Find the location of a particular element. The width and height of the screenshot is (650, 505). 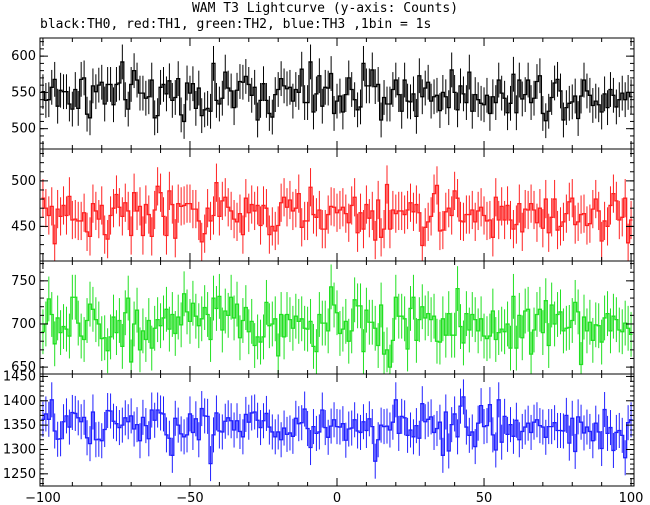

y-tick-label: 650 is located at coordinates (23, 367).